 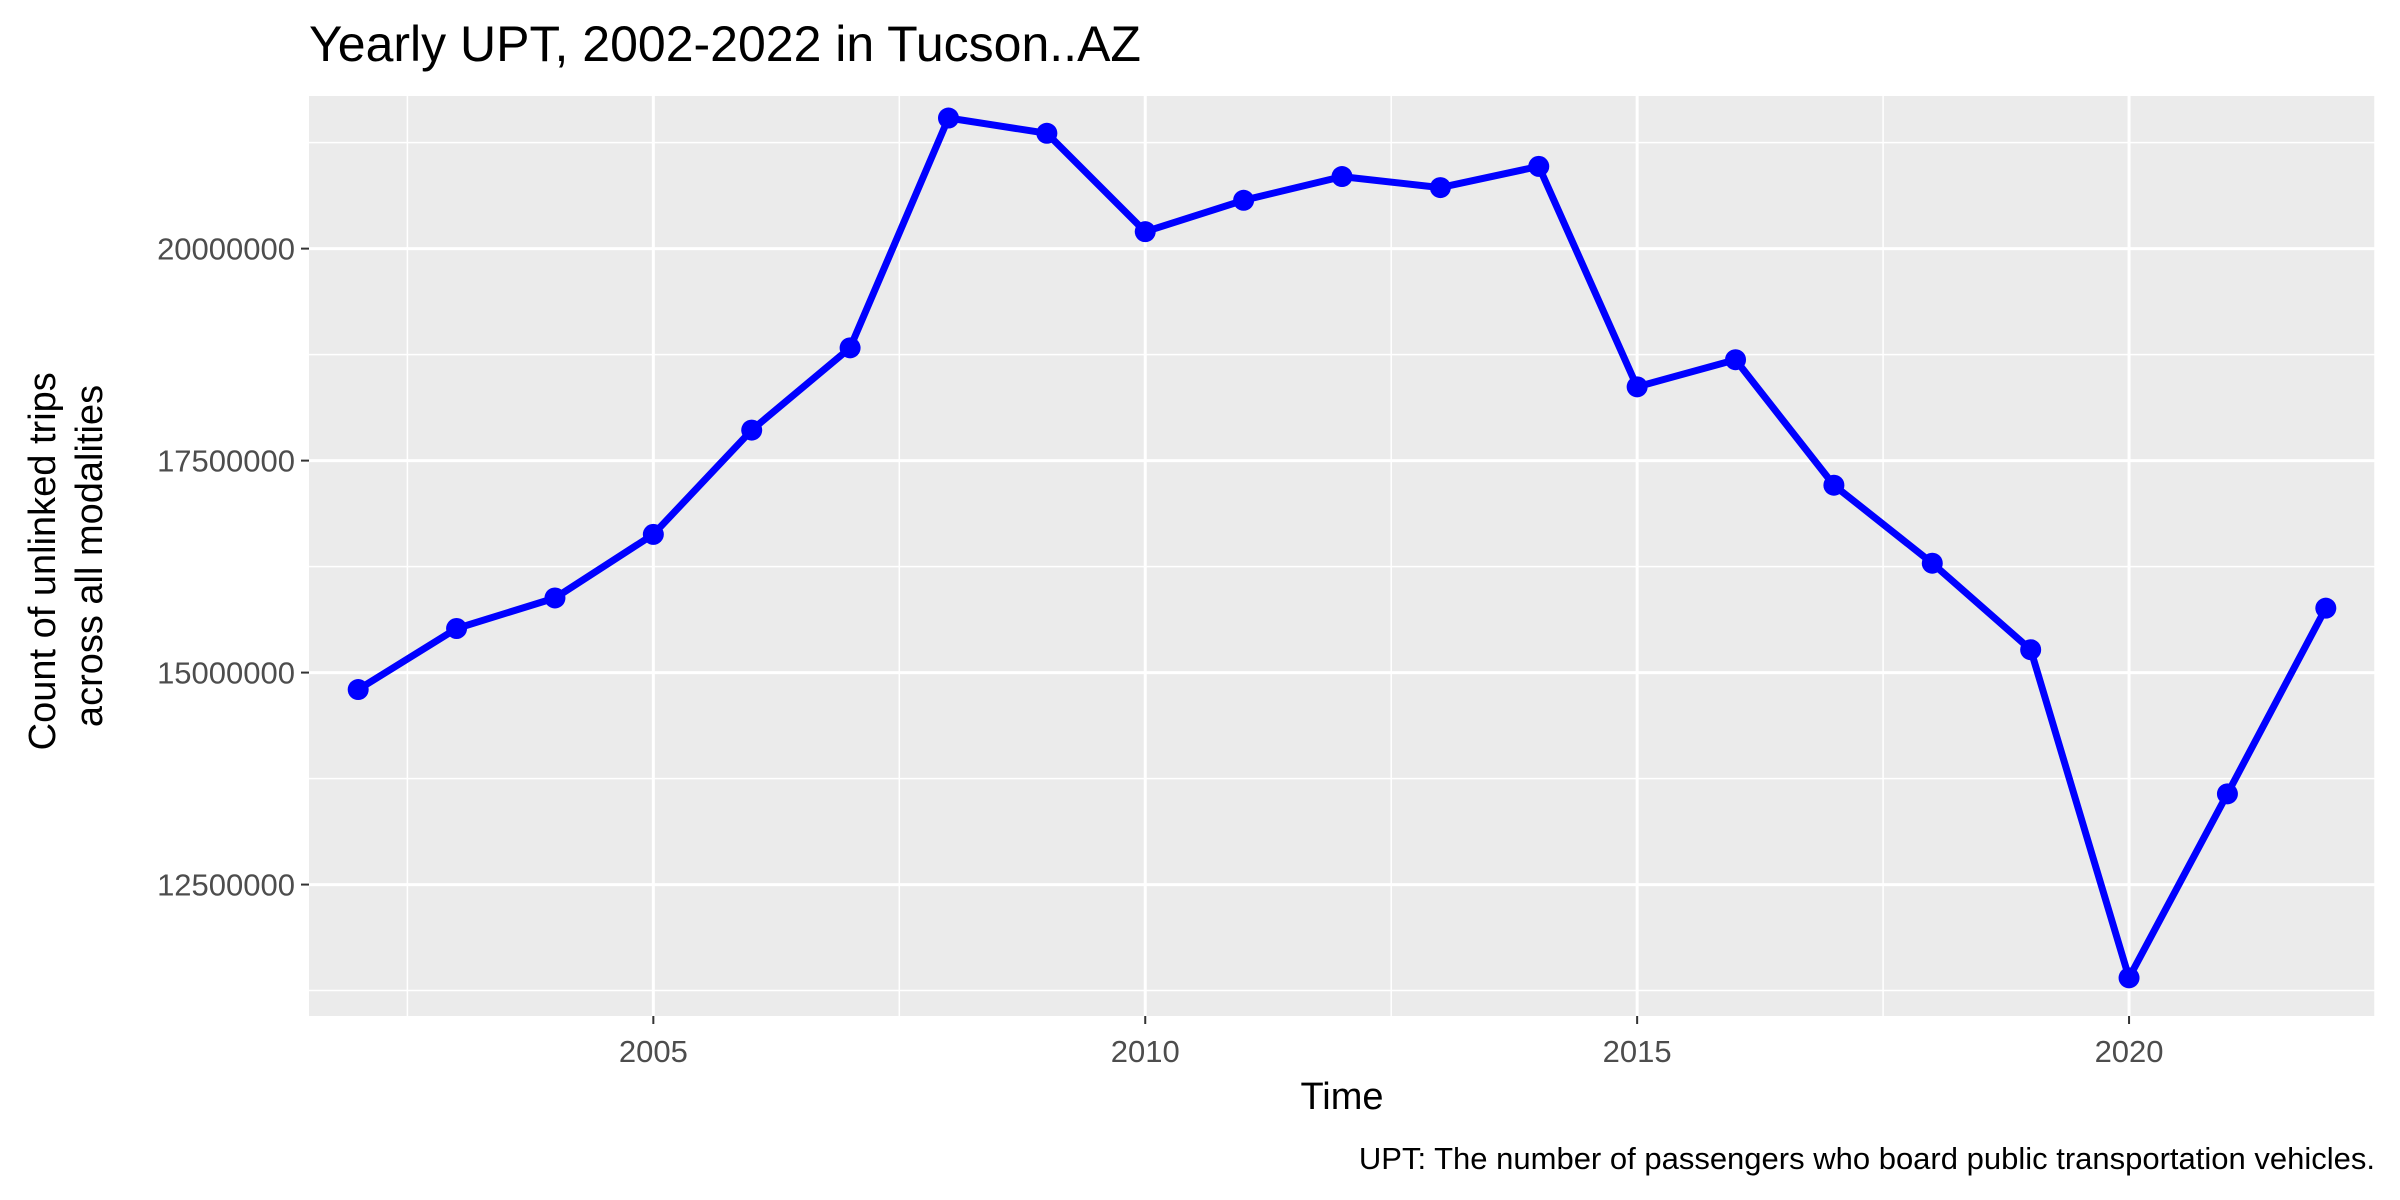 What do you see at coordinates (725, 44) in the screenshot?
I see `chart-title: Yearly UPT, 2002-2022 in Tucson..AZ` at bounding box center [725, 44].